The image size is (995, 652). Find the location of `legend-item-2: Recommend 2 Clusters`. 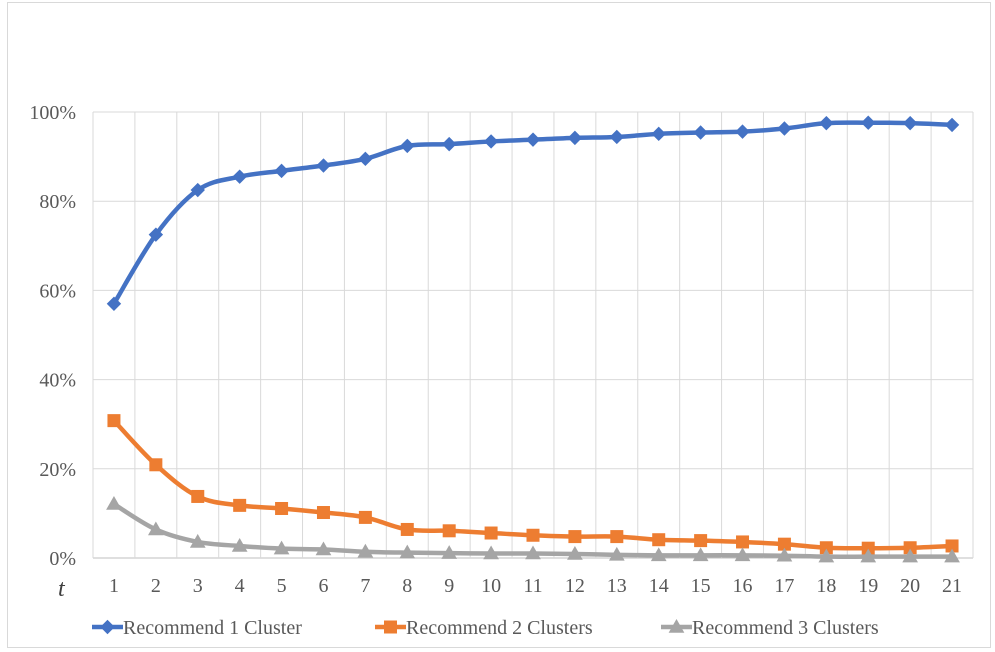

legend-item-2: Recommend 2 Clusters is located at coordinates (484, 628).